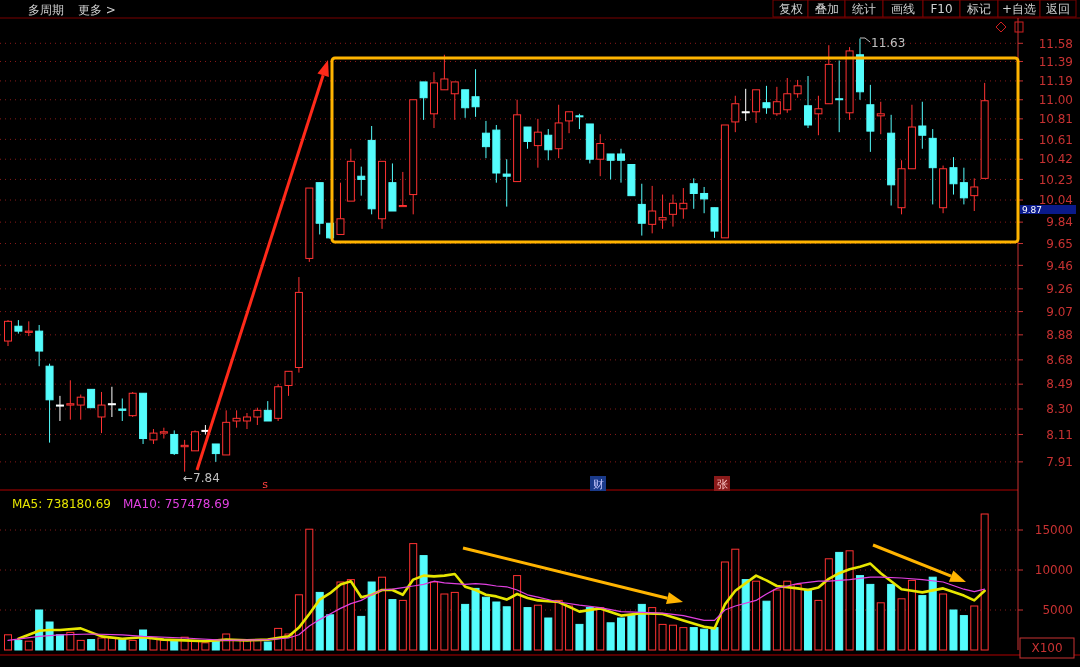 Image resolution: width=1080 pixels, height=667 pixels. I want to click on text: 更多 >, so click(97, 10).